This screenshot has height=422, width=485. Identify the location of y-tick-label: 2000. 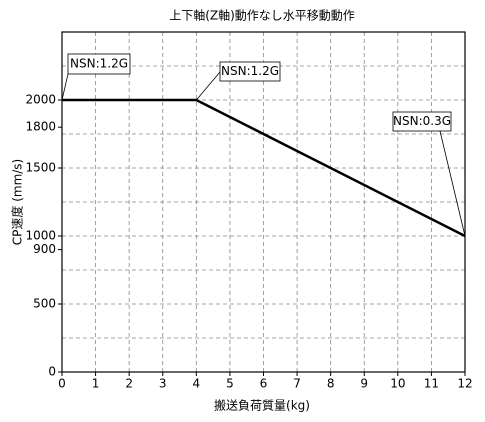
(40, 100).